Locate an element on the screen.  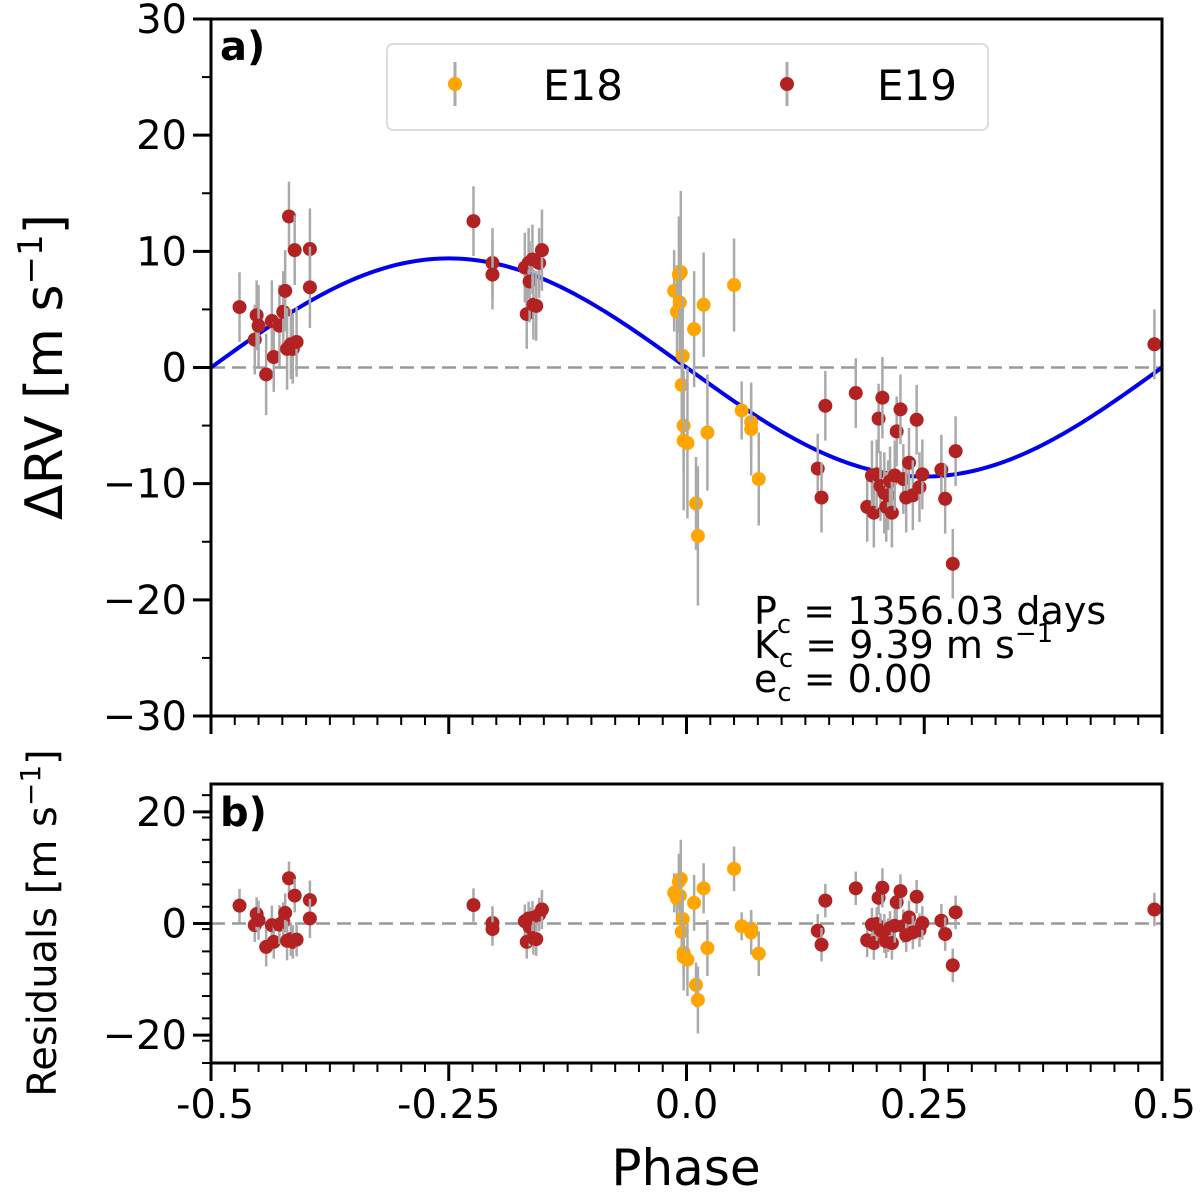
rv-y-tick-label: 20 is located at coordinates (161, 136).